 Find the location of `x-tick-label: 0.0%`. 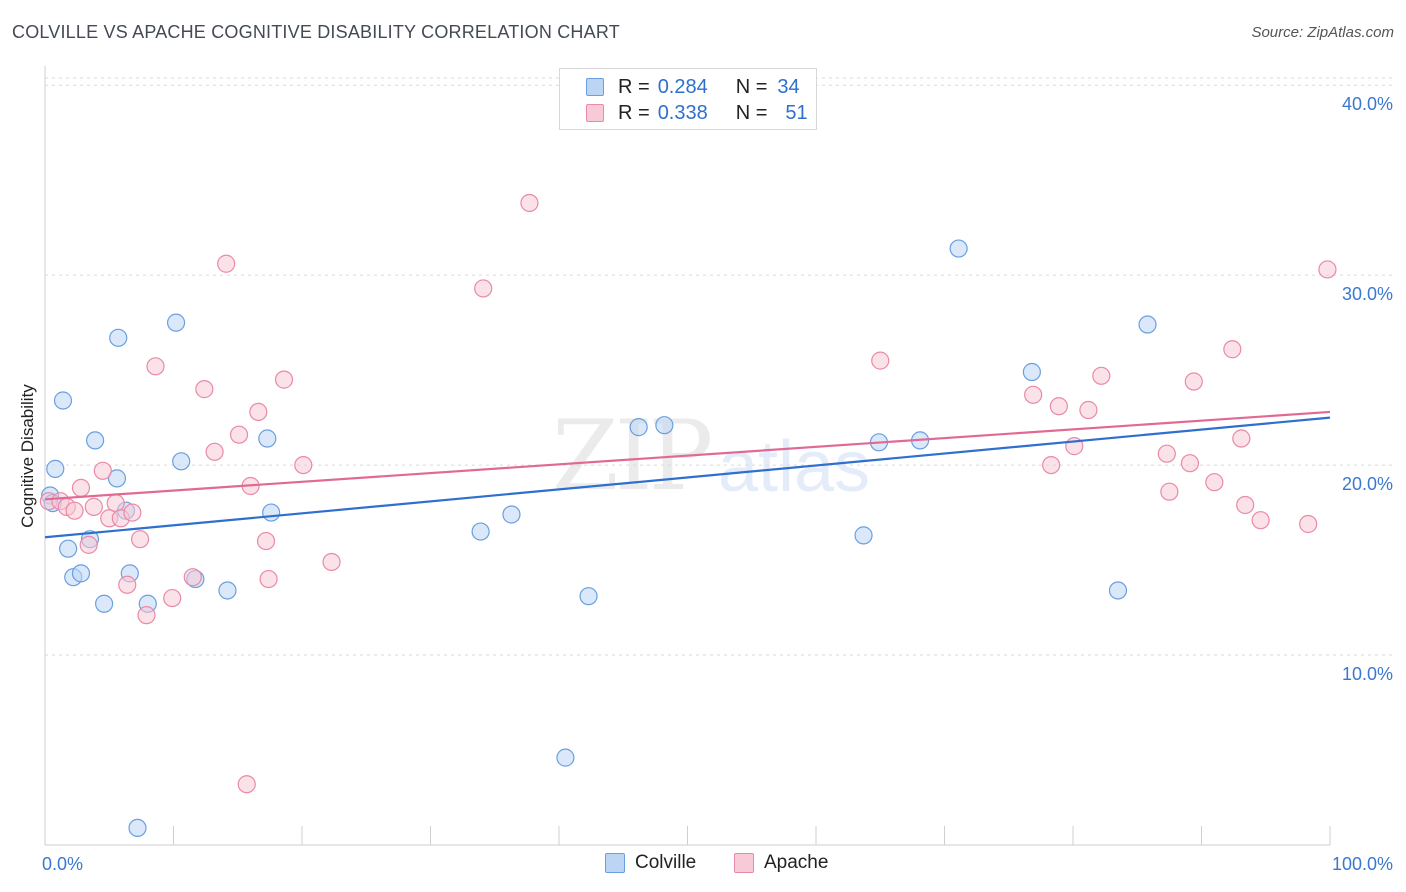

x-tick-label: 0.0% is located at coordinates (62, 864).